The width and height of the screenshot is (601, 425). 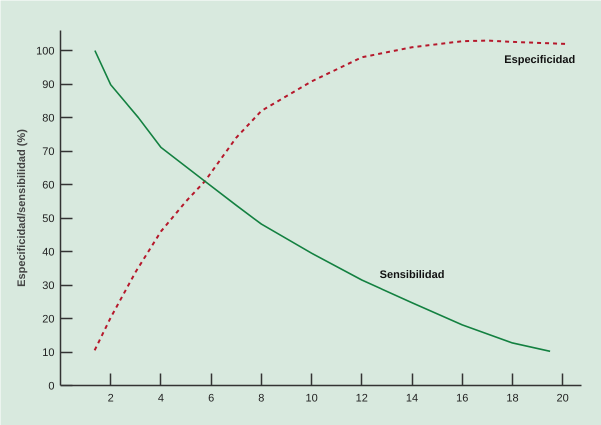 What do you see at coordinates (48, 152) in the screenshot?
I see `y-tick-label: 70` at bounding box center [48, 152].